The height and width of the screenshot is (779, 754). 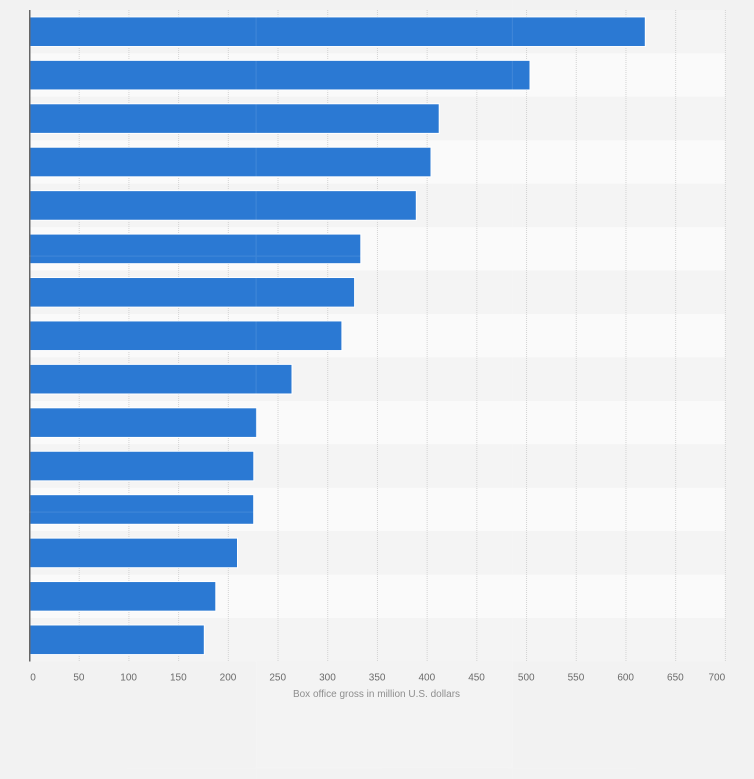 What do you see at coordinates (228, 678) in the screenshot?
I see `svg-text: 200` at bounding box center [228, 678].